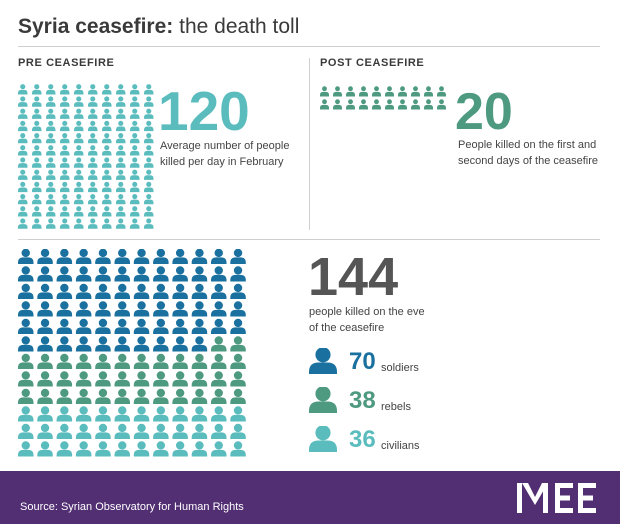 The width and height of the screenshot is (620, 524). Describe the element at coordinates (309, 144) in the screenshot. I see `vertical-divider` at that location.